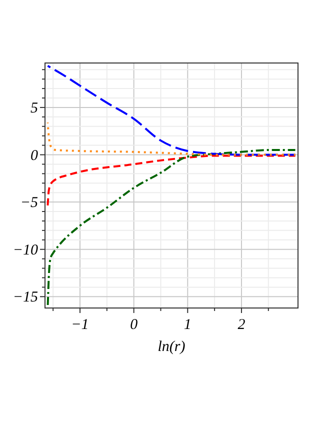 The height and width of the screenshot is (430, 332). What do you see at coordinates (25, 250) in the screenshot?
I see `y-tick-label: −10` at bounding box center [25, 250].